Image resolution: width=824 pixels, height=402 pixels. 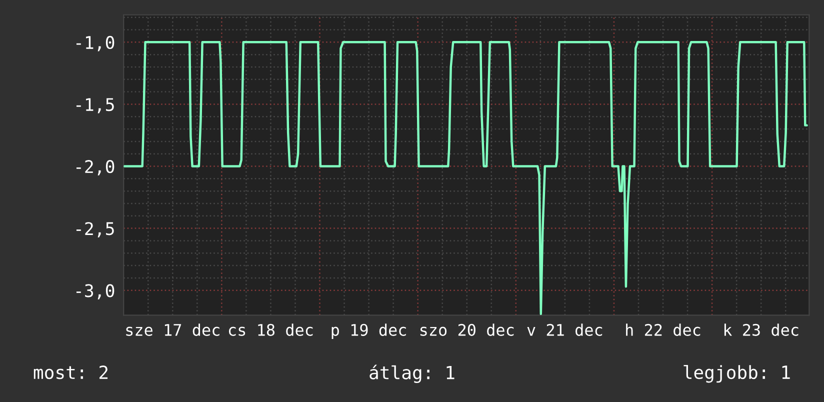 I want to click on x-tick-label: cs 18 dec, so click(x=270, y=330).